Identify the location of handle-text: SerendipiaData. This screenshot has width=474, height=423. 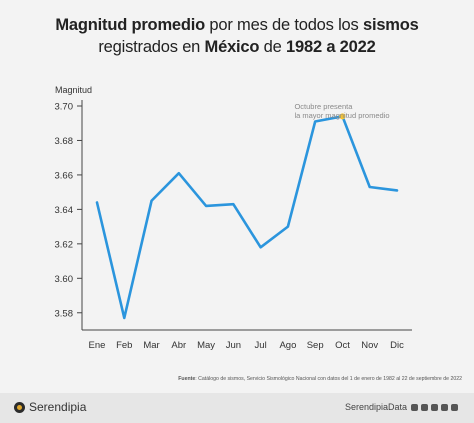
(375, 407).